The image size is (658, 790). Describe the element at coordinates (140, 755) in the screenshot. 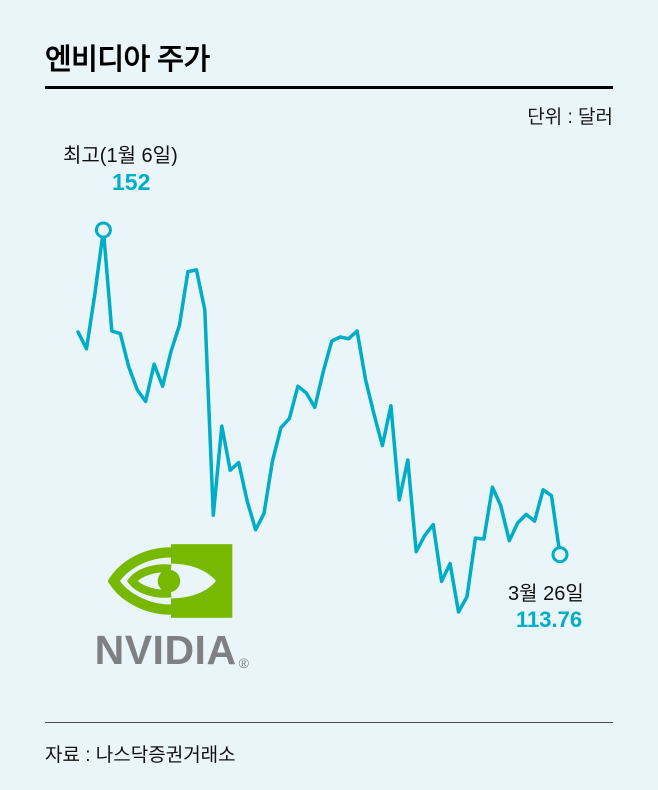

I see `source-label: 자료 : 나스닥증권거래소` at that location.